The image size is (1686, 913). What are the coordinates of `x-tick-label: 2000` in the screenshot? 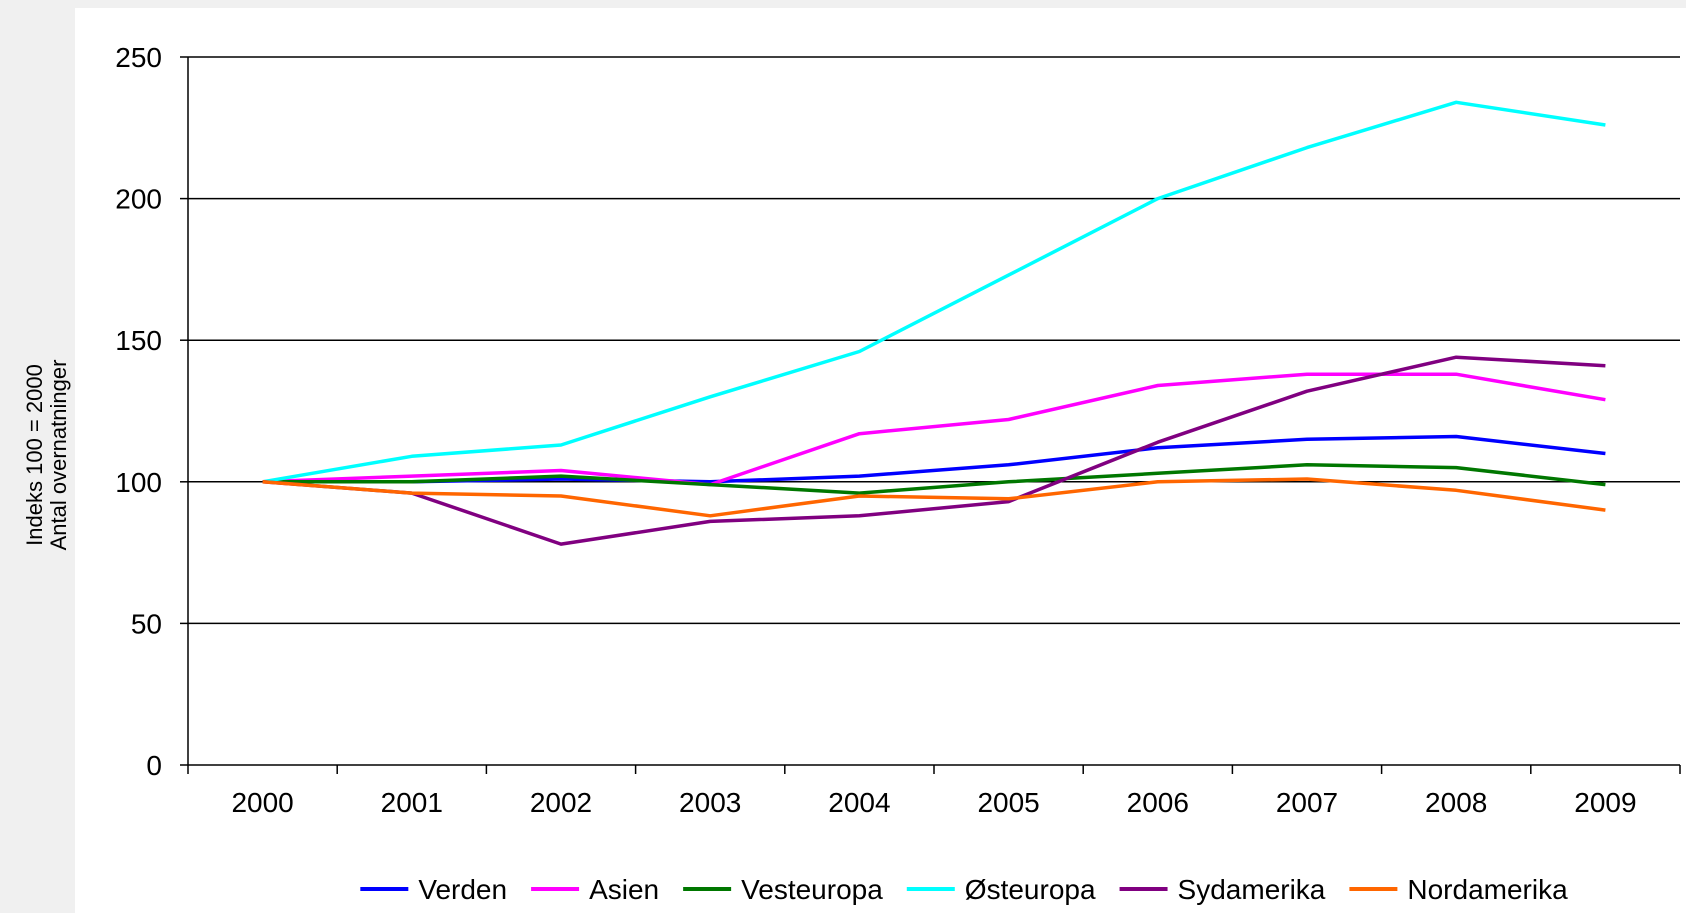 It's located at (262, 802).